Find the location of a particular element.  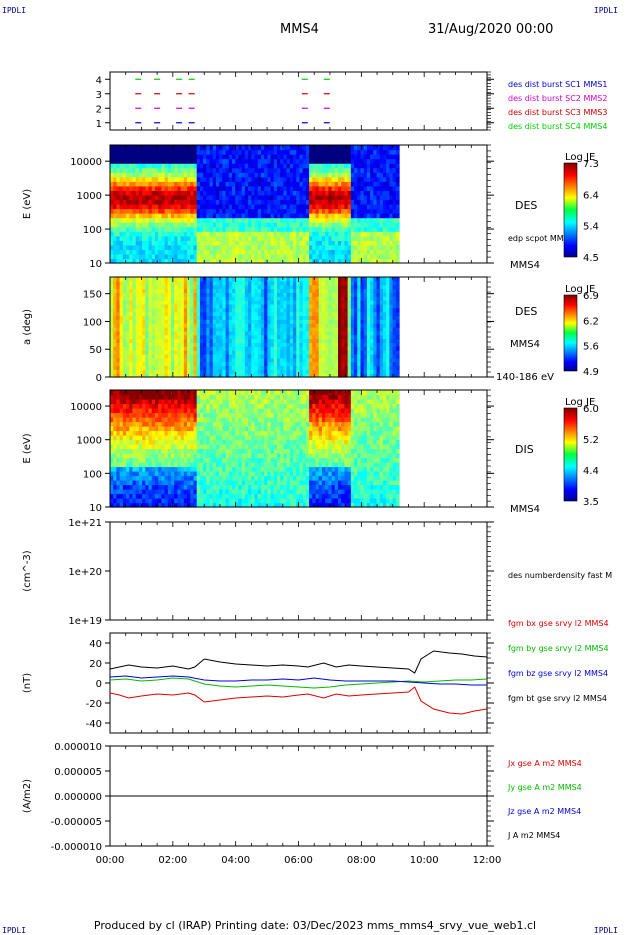

y-tick-label: 2 is located at coordinates (99, 109).